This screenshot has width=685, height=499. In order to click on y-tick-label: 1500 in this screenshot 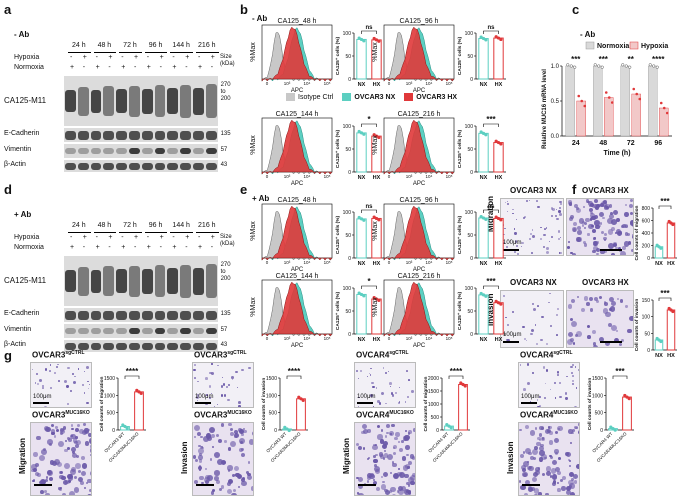, I will do `click(597, 379)`.